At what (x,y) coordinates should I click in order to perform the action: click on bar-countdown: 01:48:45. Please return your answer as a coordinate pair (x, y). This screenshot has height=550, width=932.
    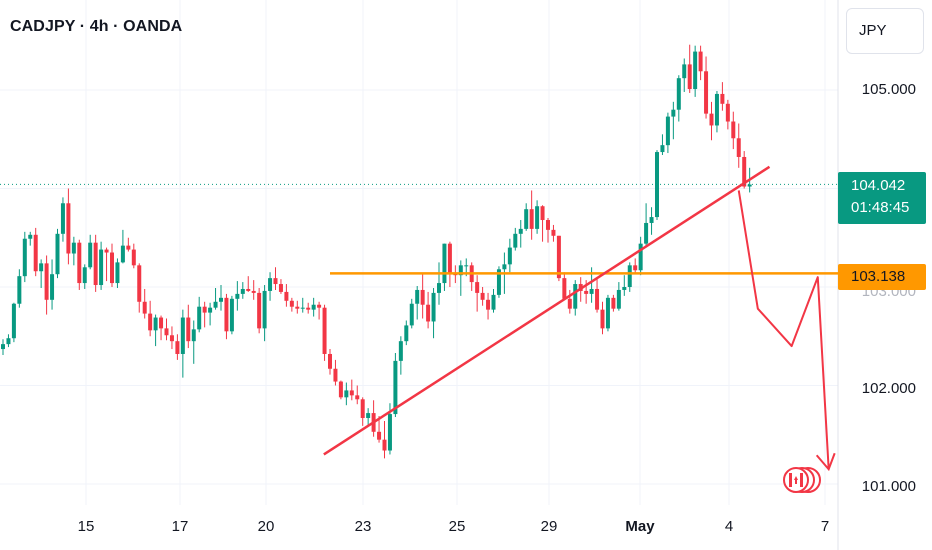
    Looking at the image, I should click on (880, 207).